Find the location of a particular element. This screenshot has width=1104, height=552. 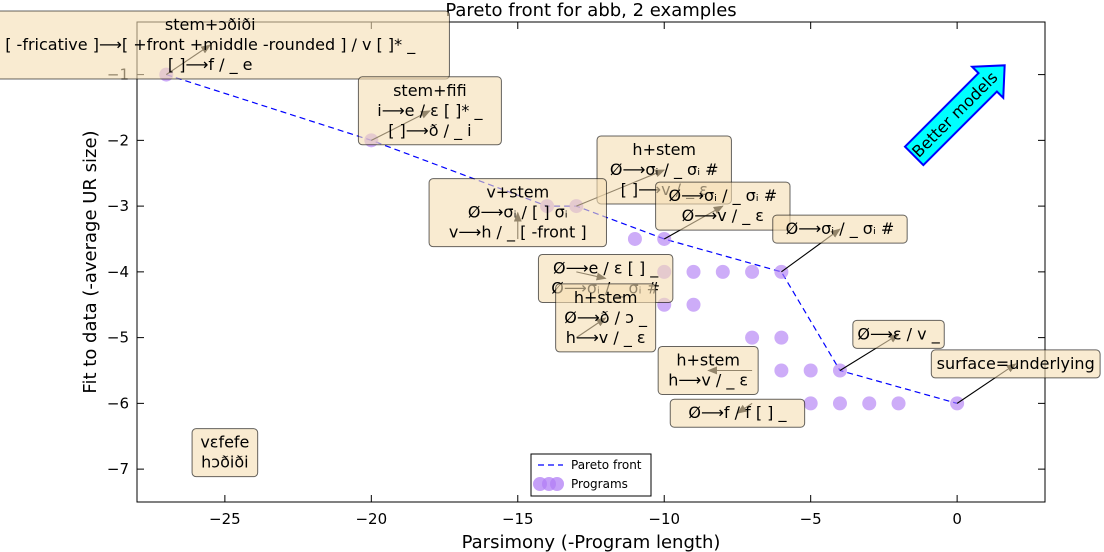

better-models-arrow-shape is located at coordinates (954, 115).